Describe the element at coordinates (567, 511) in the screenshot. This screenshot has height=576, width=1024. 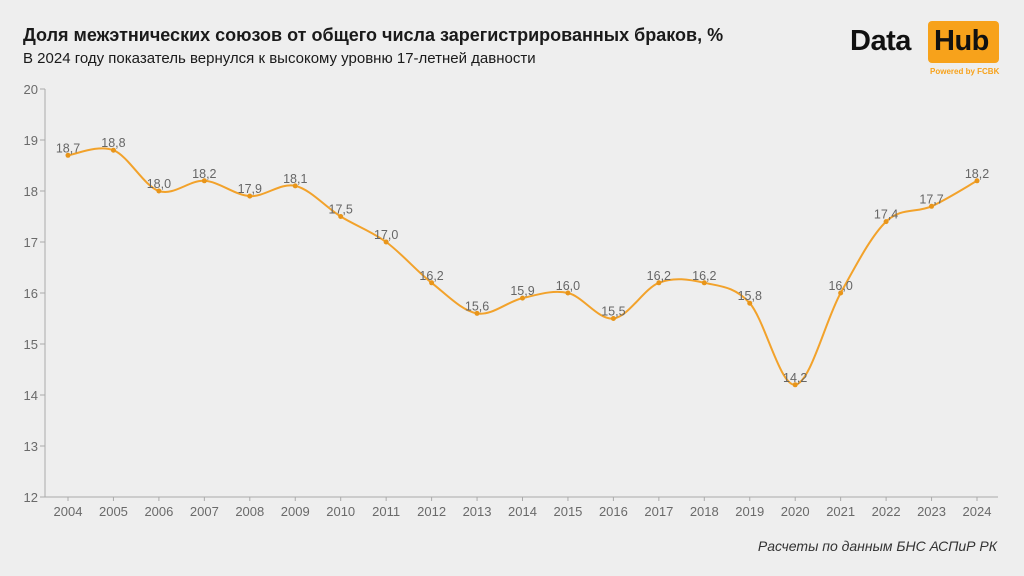
I see `x-tick-label: 2015` at that location.